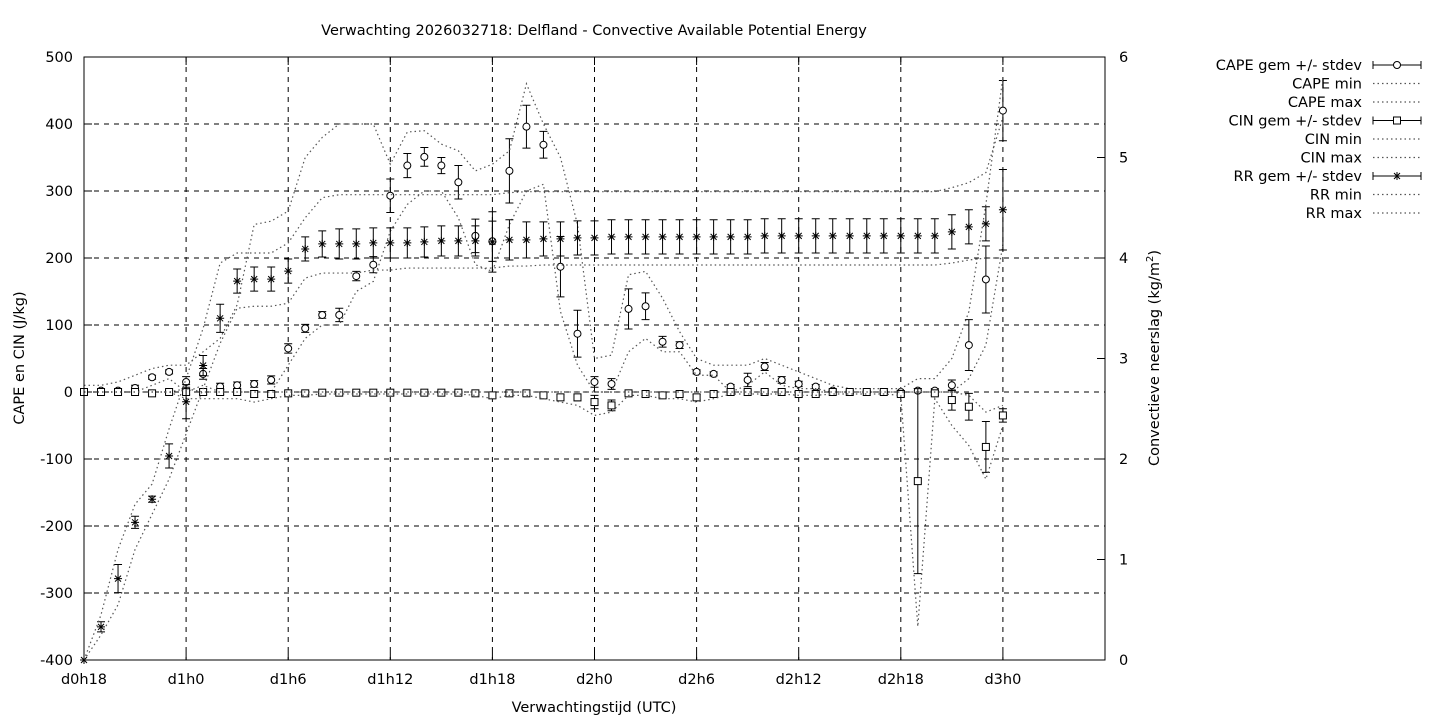  Describe the element at coordinates (84, 680) in the screenshot. I see `x-tick-label: d0h18` at that location.